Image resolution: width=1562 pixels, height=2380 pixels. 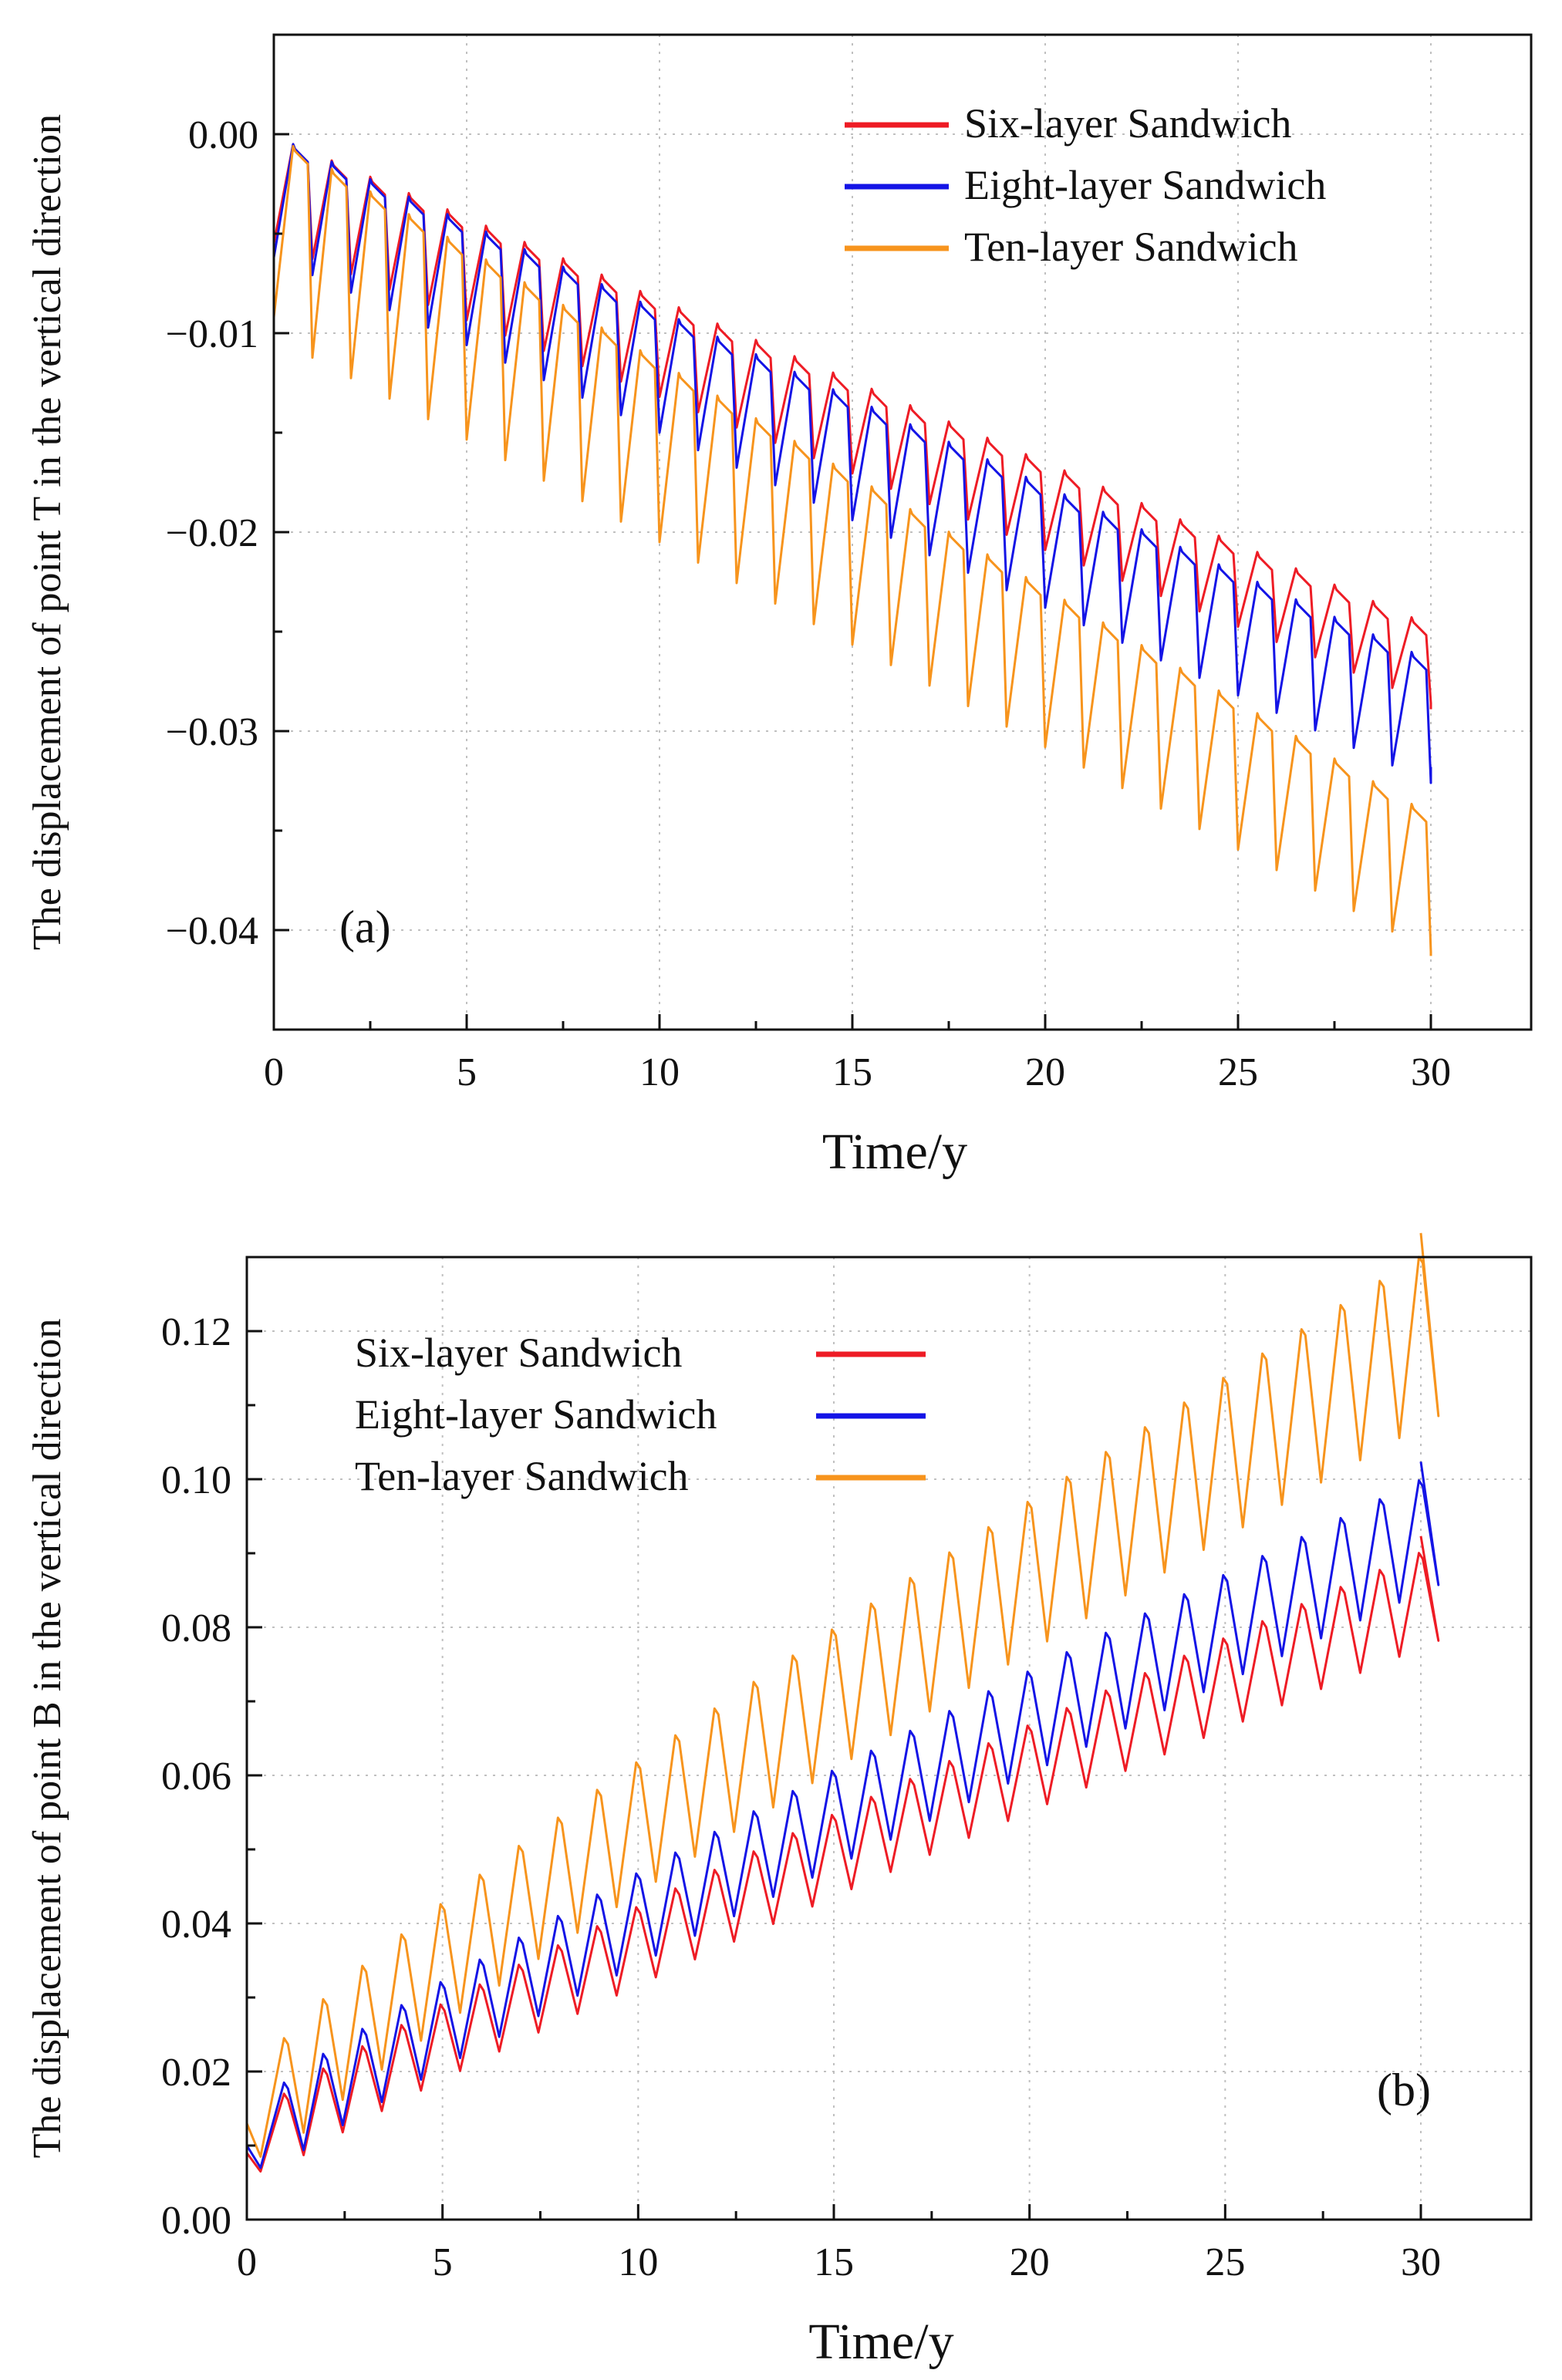 I want to click on panel-label: (b), so click(x=1404, y=2090).